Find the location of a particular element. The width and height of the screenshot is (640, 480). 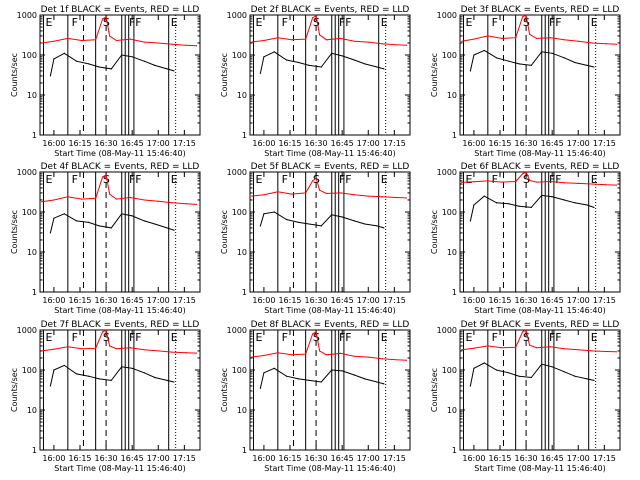

x-tick-label: 16:15 is located at coordinates (289, 300).